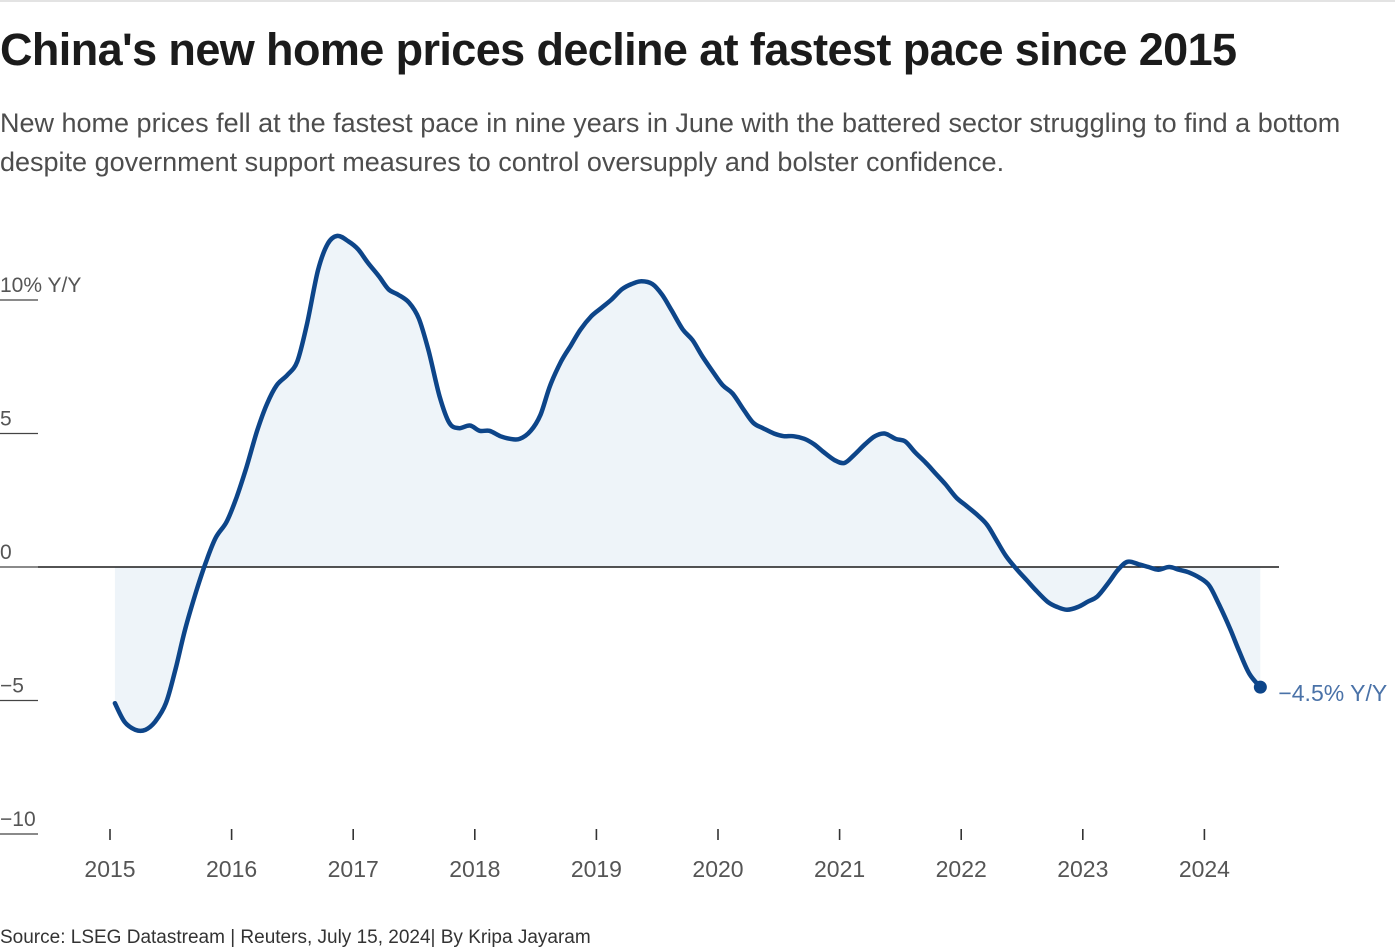  I want to click on x-tick-label: 2024, so click(1204, 869).